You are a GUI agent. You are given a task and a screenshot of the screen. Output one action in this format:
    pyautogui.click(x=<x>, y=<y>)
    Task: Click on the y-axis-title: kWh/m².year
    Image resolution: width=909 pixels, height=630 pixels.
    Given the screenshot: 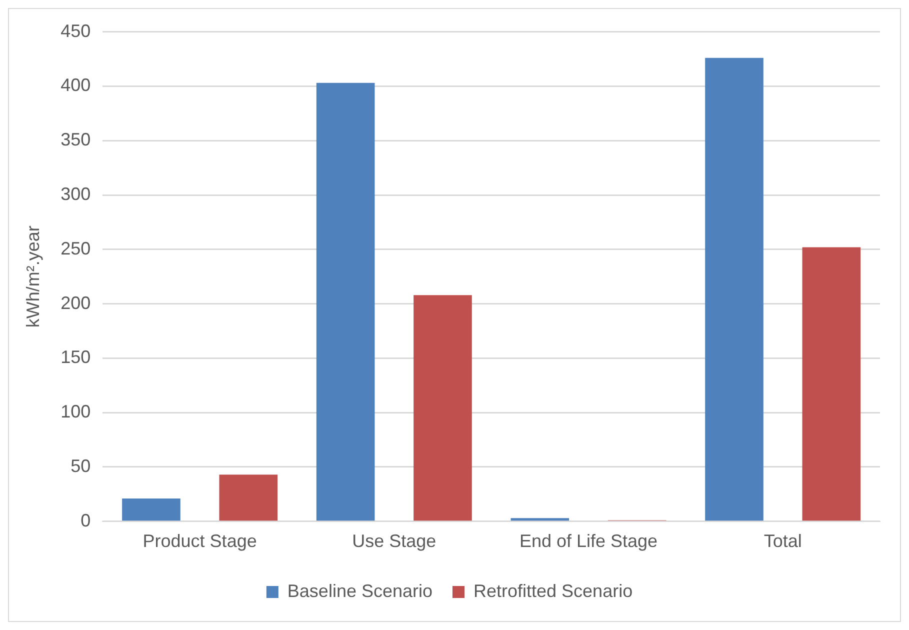 What is the action you would take?
    pyautogui.click(x=32, y=277)
    